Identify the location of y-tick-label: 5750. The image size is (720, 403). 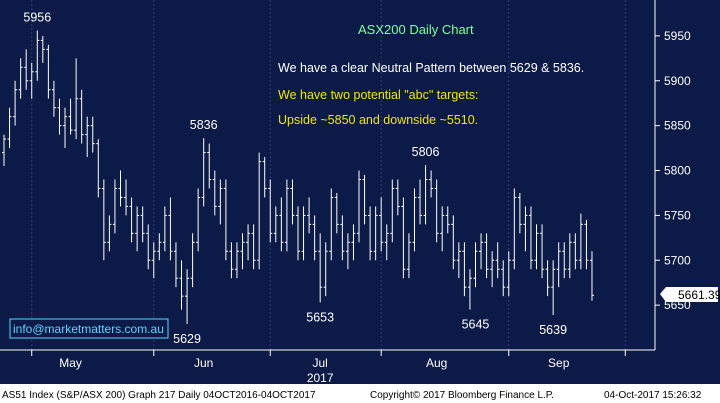
(677, 215).